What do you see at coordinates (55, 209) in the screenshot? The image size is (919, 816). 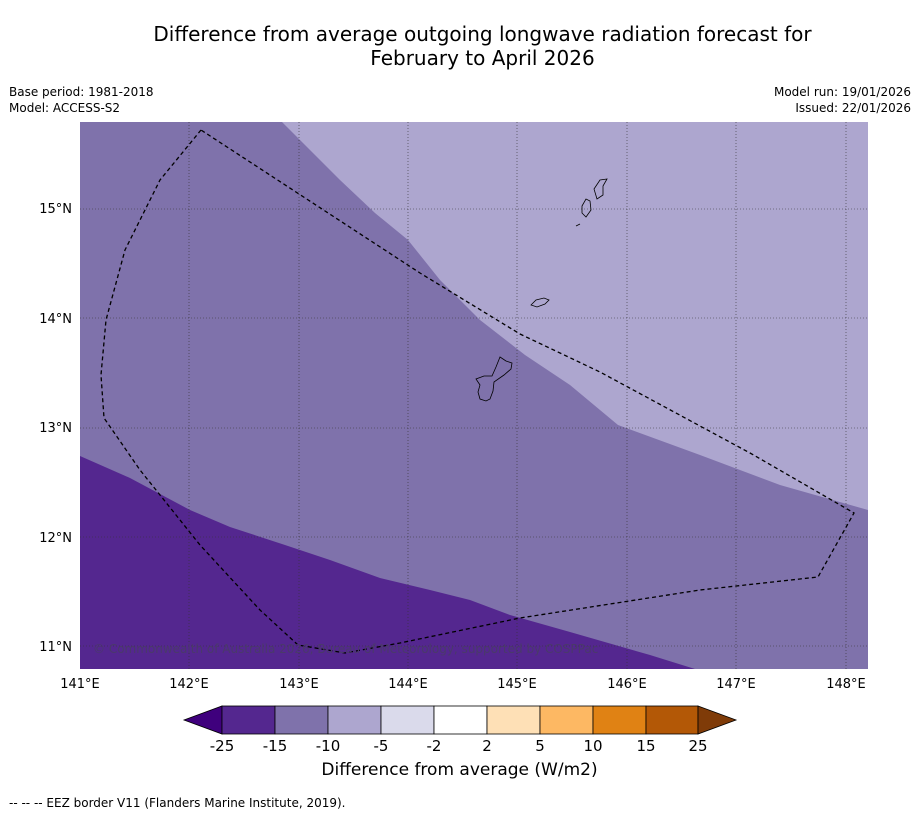 I see `lat-label-15: 15°N` at bounding box center [55, 209].